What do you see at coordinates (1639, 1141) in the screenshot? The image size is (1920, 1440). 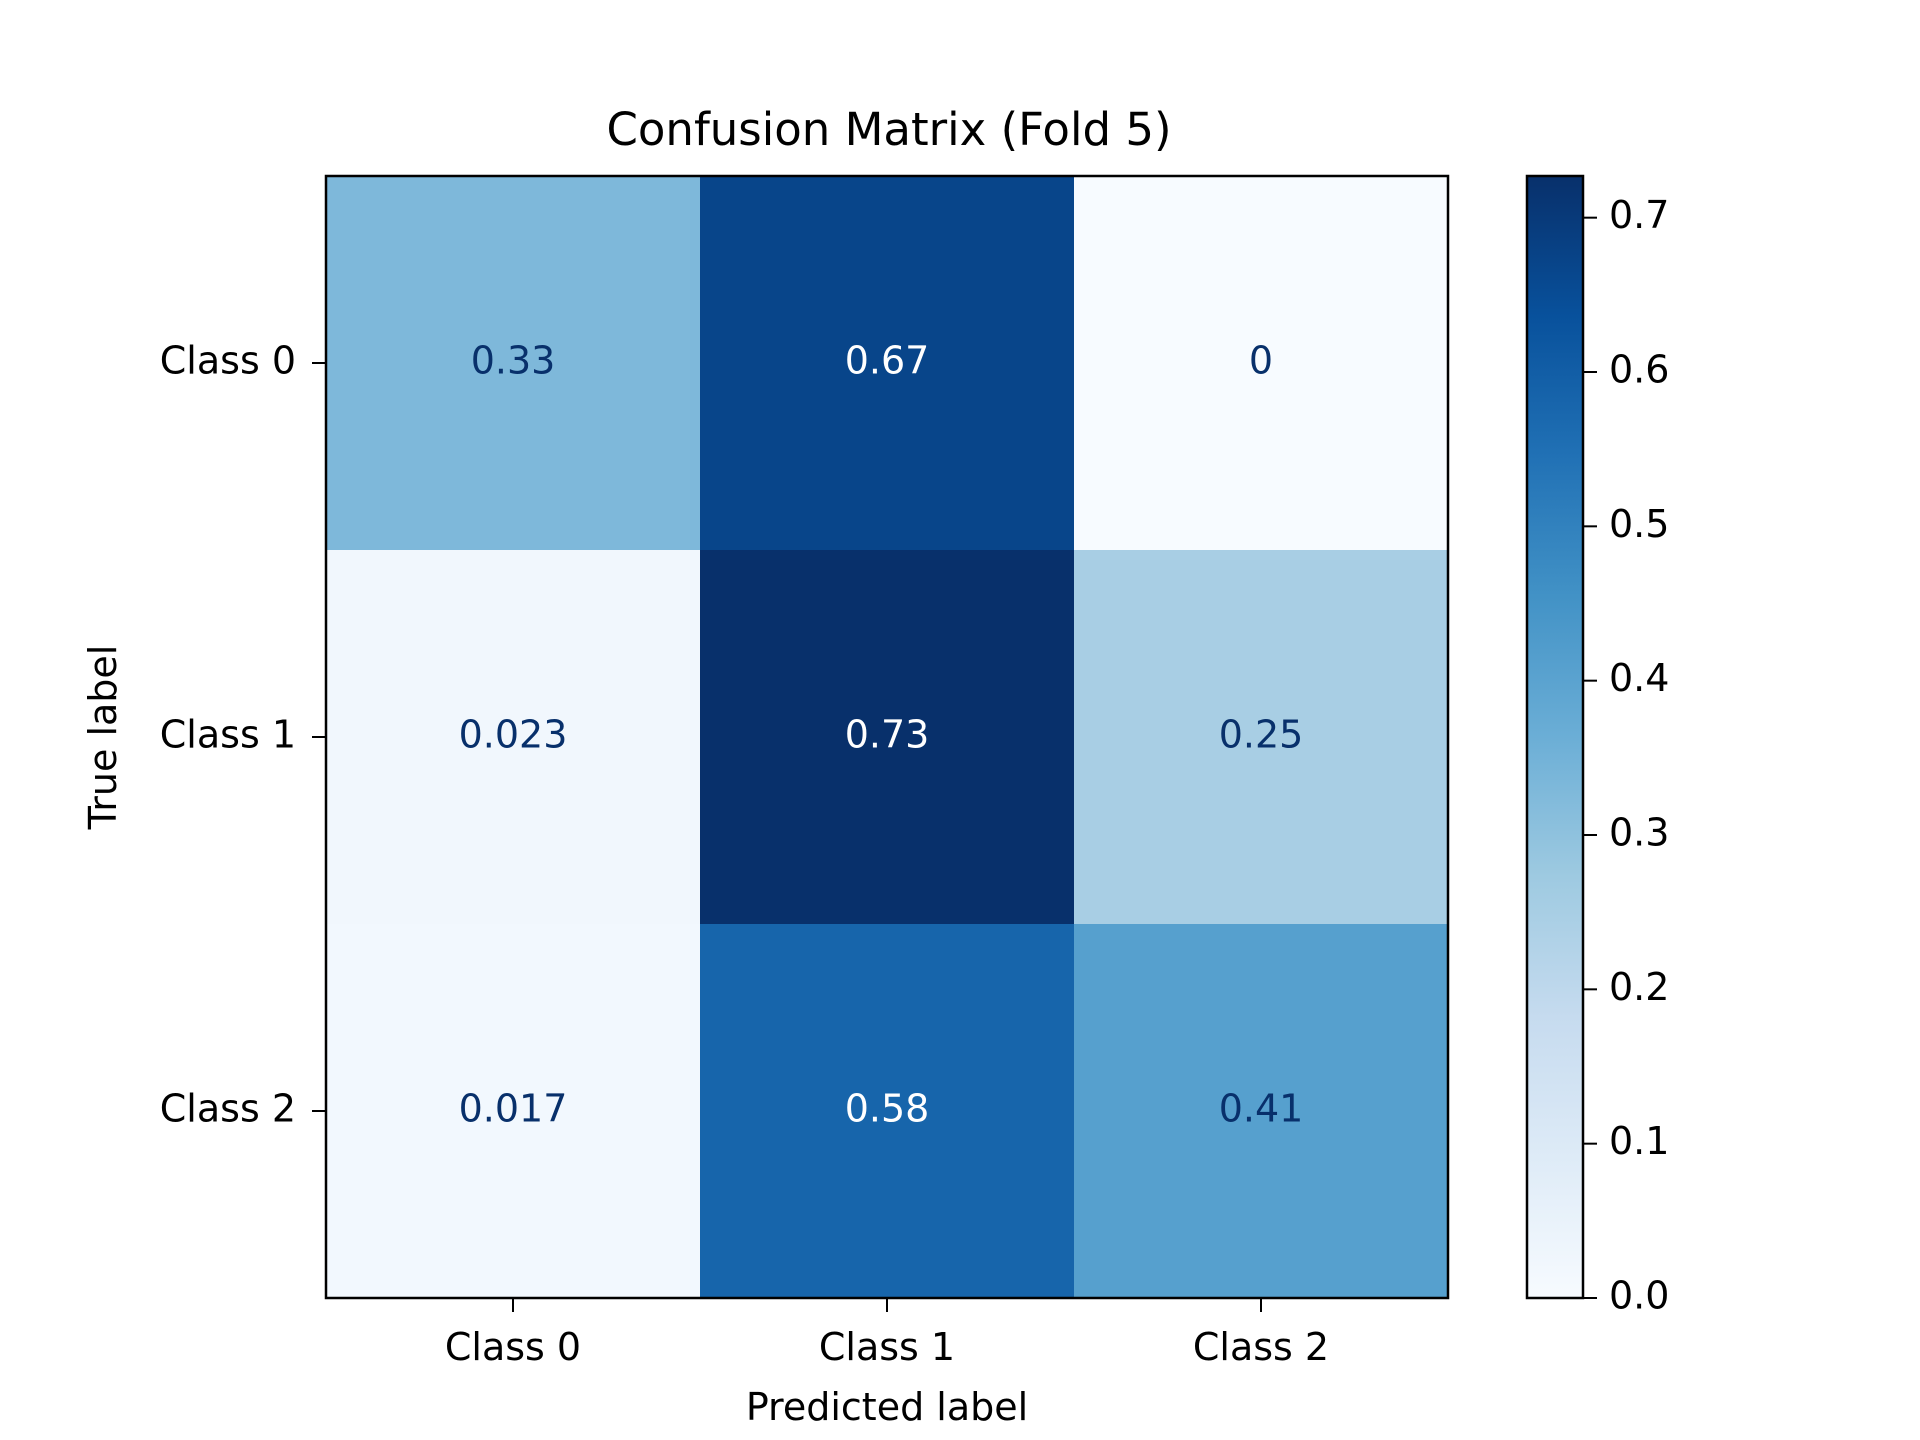 I see `colorbar-tick-label: 0.1` at bounding box center [1639, 1141].